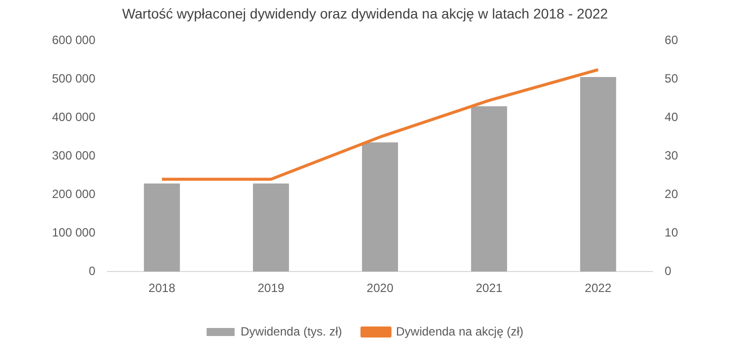  What do you see at coordinates (460, 331) in the screenshot?
I see `legend-label: Dywidenda na akcję (zł)` at bounding box center [460, 331].